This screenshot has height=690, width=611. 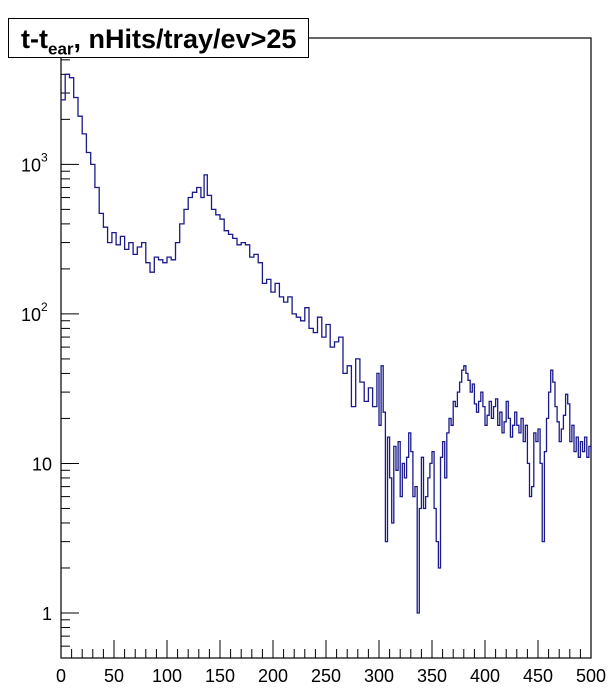 What do you see at coordinates (34, 39) in the screenshot?
I see `title-prefix: t-t` at bounding box center [34, 39].